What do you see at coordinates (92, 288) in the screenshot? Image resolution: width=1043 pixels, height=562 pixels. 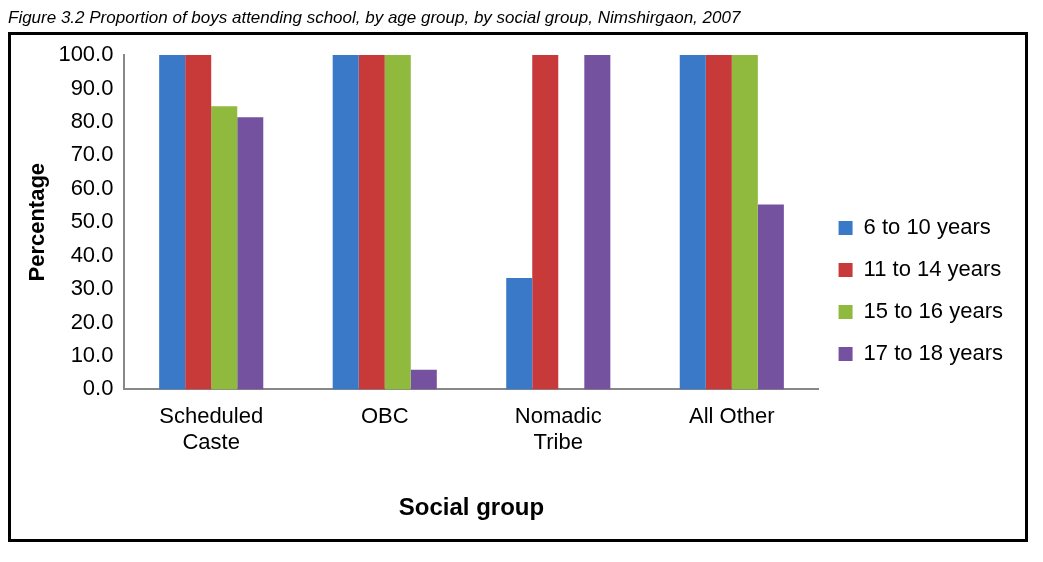 I see `y-tick-label: 30.0` at bounding box center [92, 288].